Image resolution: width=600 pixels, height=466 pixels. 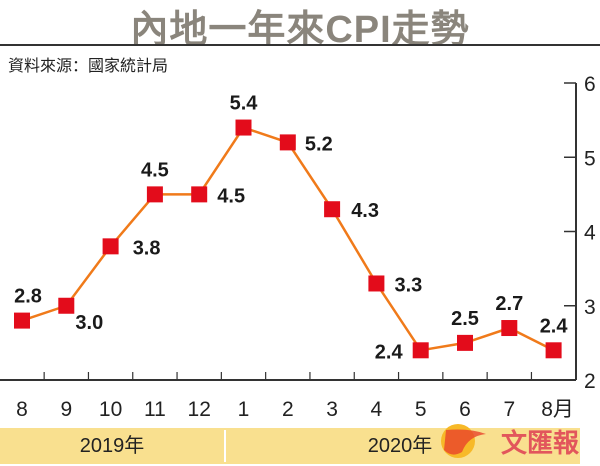 What do you see at coordinates (22, 409) in the screenshot?
I see `x-tick-label: 8` at bounding box center [22, 409].